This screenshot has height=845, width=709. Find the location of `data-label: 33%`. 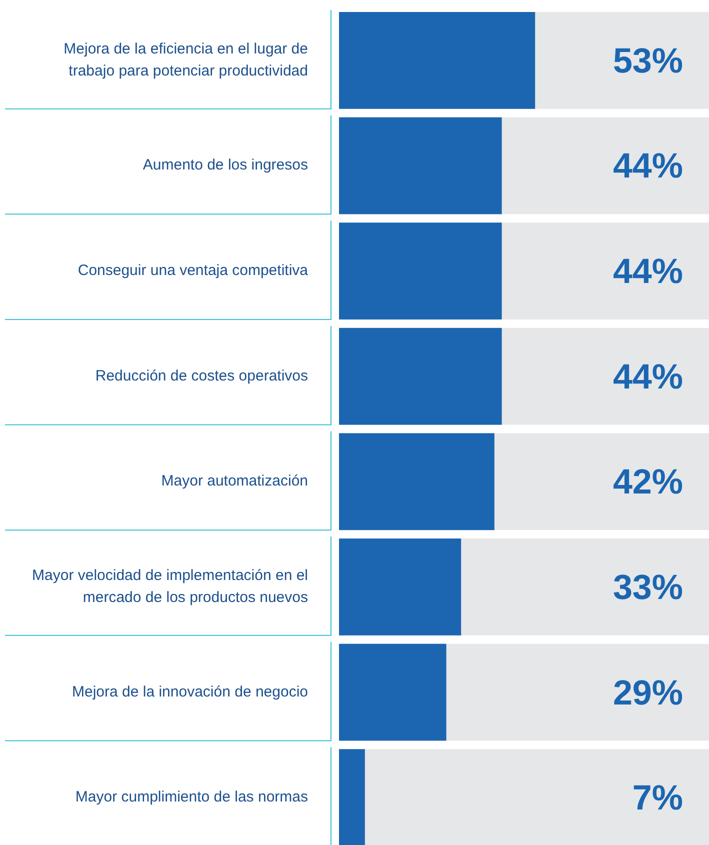

data-label: 33% is located at coordinates (647, 587).